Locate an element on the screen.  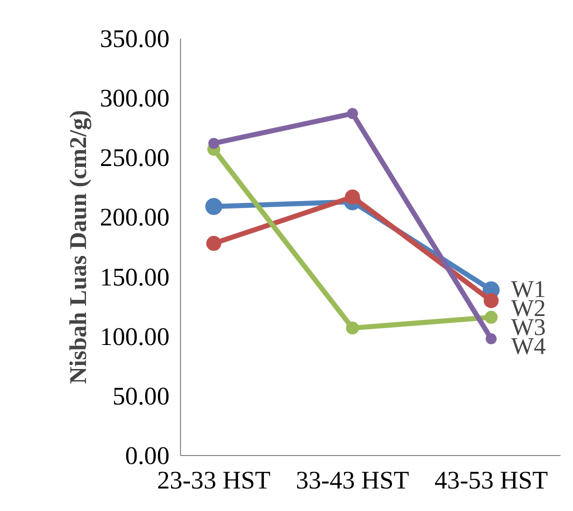
y-tick-label: 200.00 is located at coordinates (135, 218).